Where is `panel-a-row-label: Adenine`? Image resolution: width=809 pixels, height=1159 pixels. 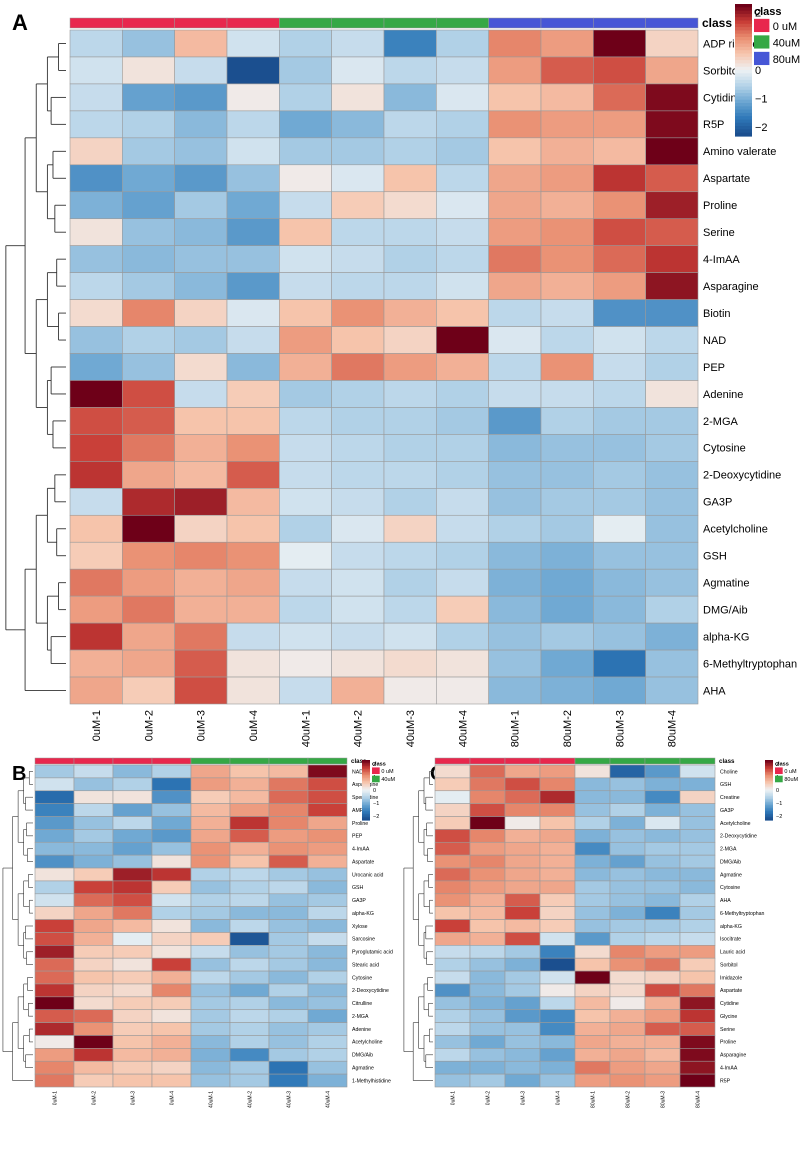
panel-a-row-label: Adenine is located at coordinates (723, 395).